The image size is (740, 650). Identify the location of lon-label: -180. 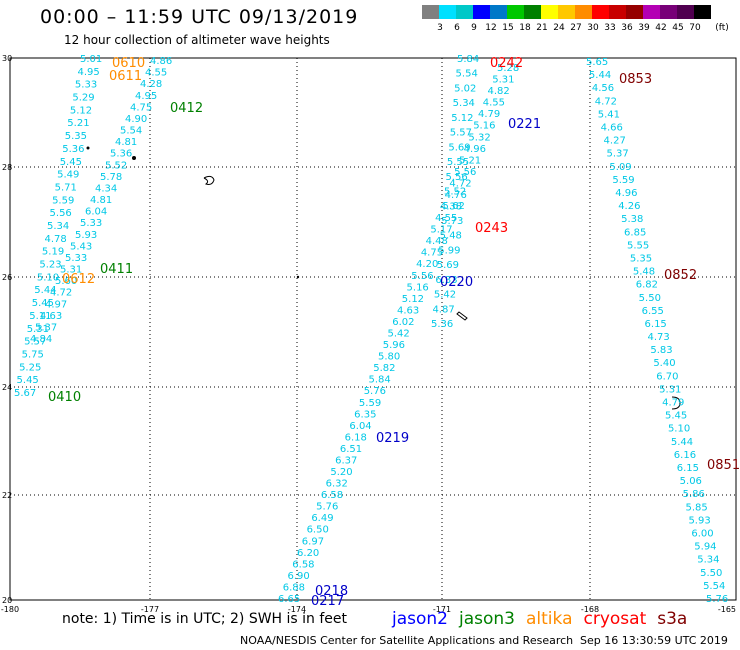
(10, 609).